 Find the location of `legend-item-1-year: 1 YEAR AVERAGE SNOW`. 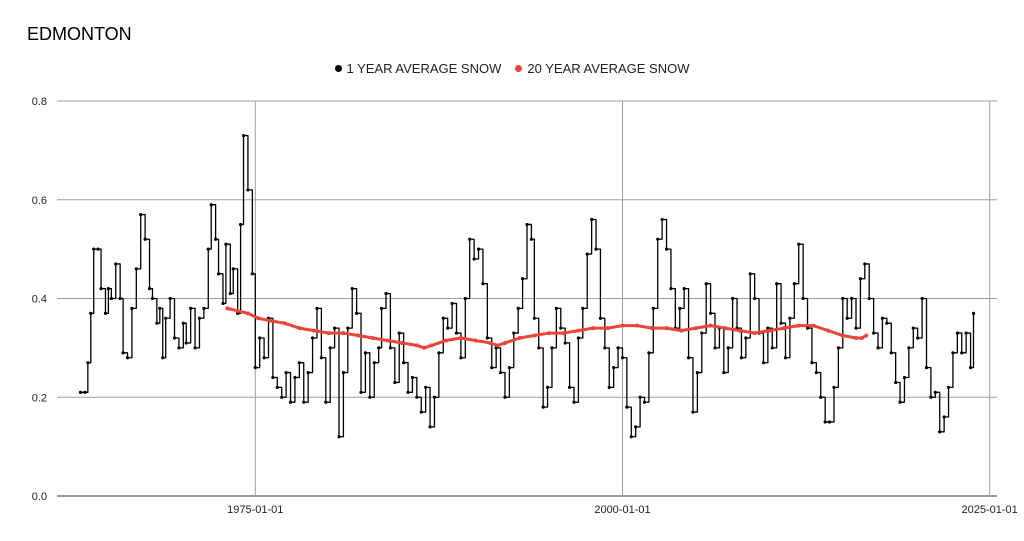

legend-item-1-year: 1 YEAR AVERAGE SNOW is located at coordinates (417, 68).